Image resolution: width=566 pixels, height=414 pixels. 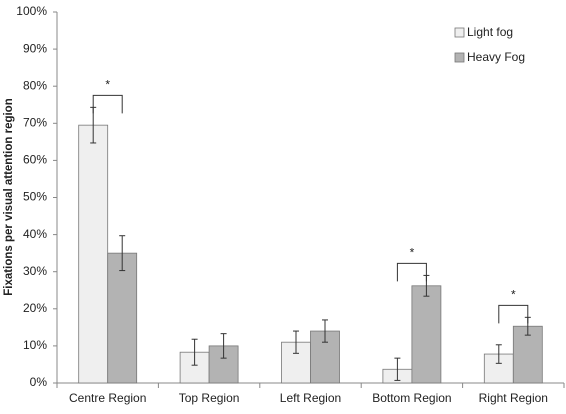 What do you see at coordinates (411, 398) in the screenshot?
I see `x-tick-label: Bottom Region` at bounding box center [411, 398].